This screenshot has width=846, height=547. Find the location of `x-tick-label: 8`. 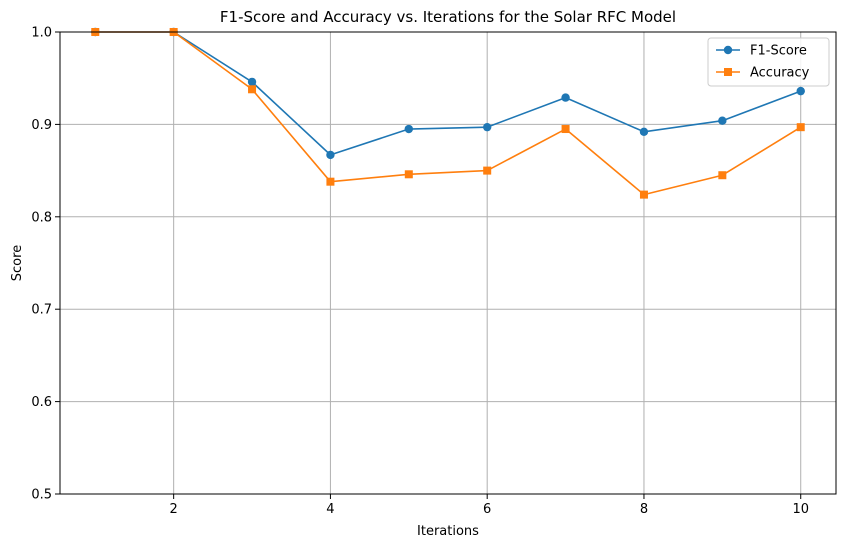

x-tick-label: 8 is located at coordinates (644, 509).